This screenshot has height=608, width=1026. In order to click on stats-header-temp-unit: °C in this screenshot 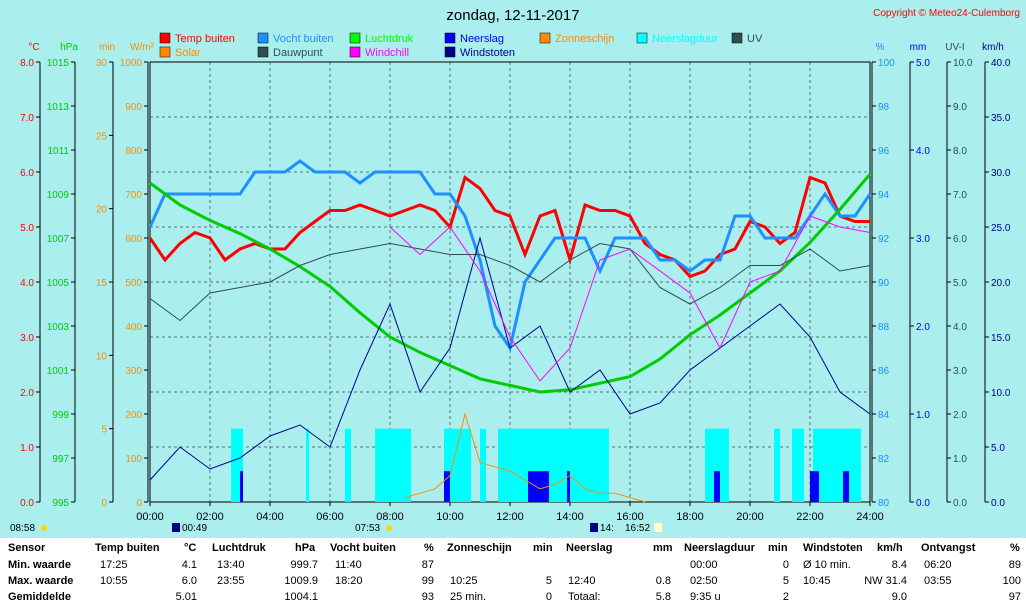, I will do `click(190, 548)`.